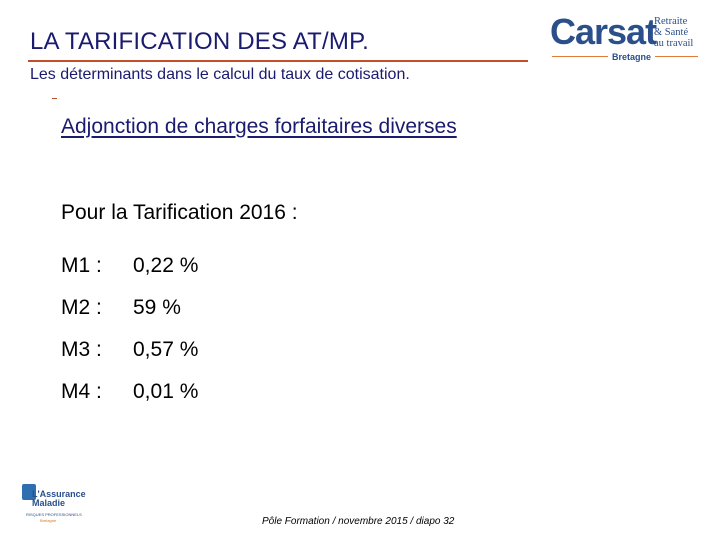 The height and width of the screenshot is (540, 720). What do you see at coordinates (81, 349) in the screenshot?
I see `rate-label: M3 :` at bounding box center [81, 349].